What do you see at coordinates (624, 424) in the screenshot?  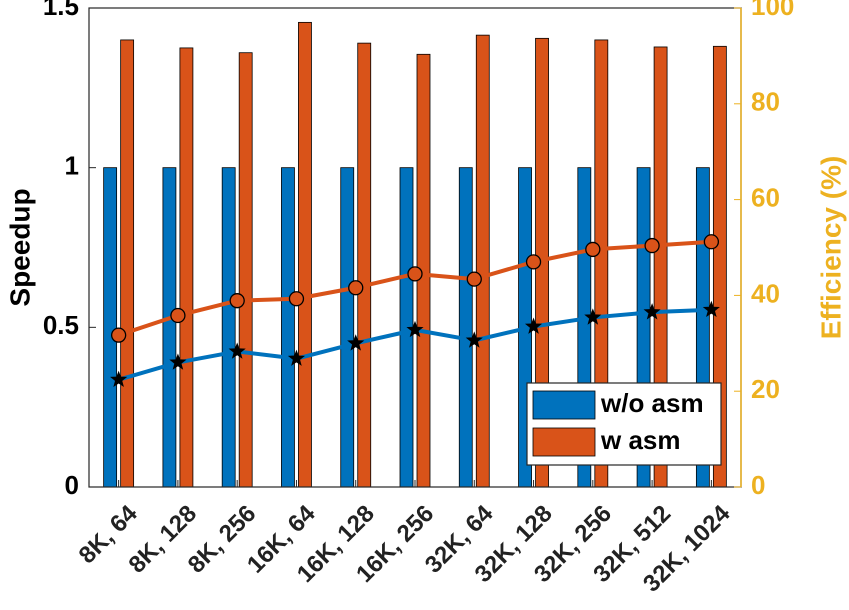 I see `legend: w/o asm w asm` at bounding box center [624, 424].